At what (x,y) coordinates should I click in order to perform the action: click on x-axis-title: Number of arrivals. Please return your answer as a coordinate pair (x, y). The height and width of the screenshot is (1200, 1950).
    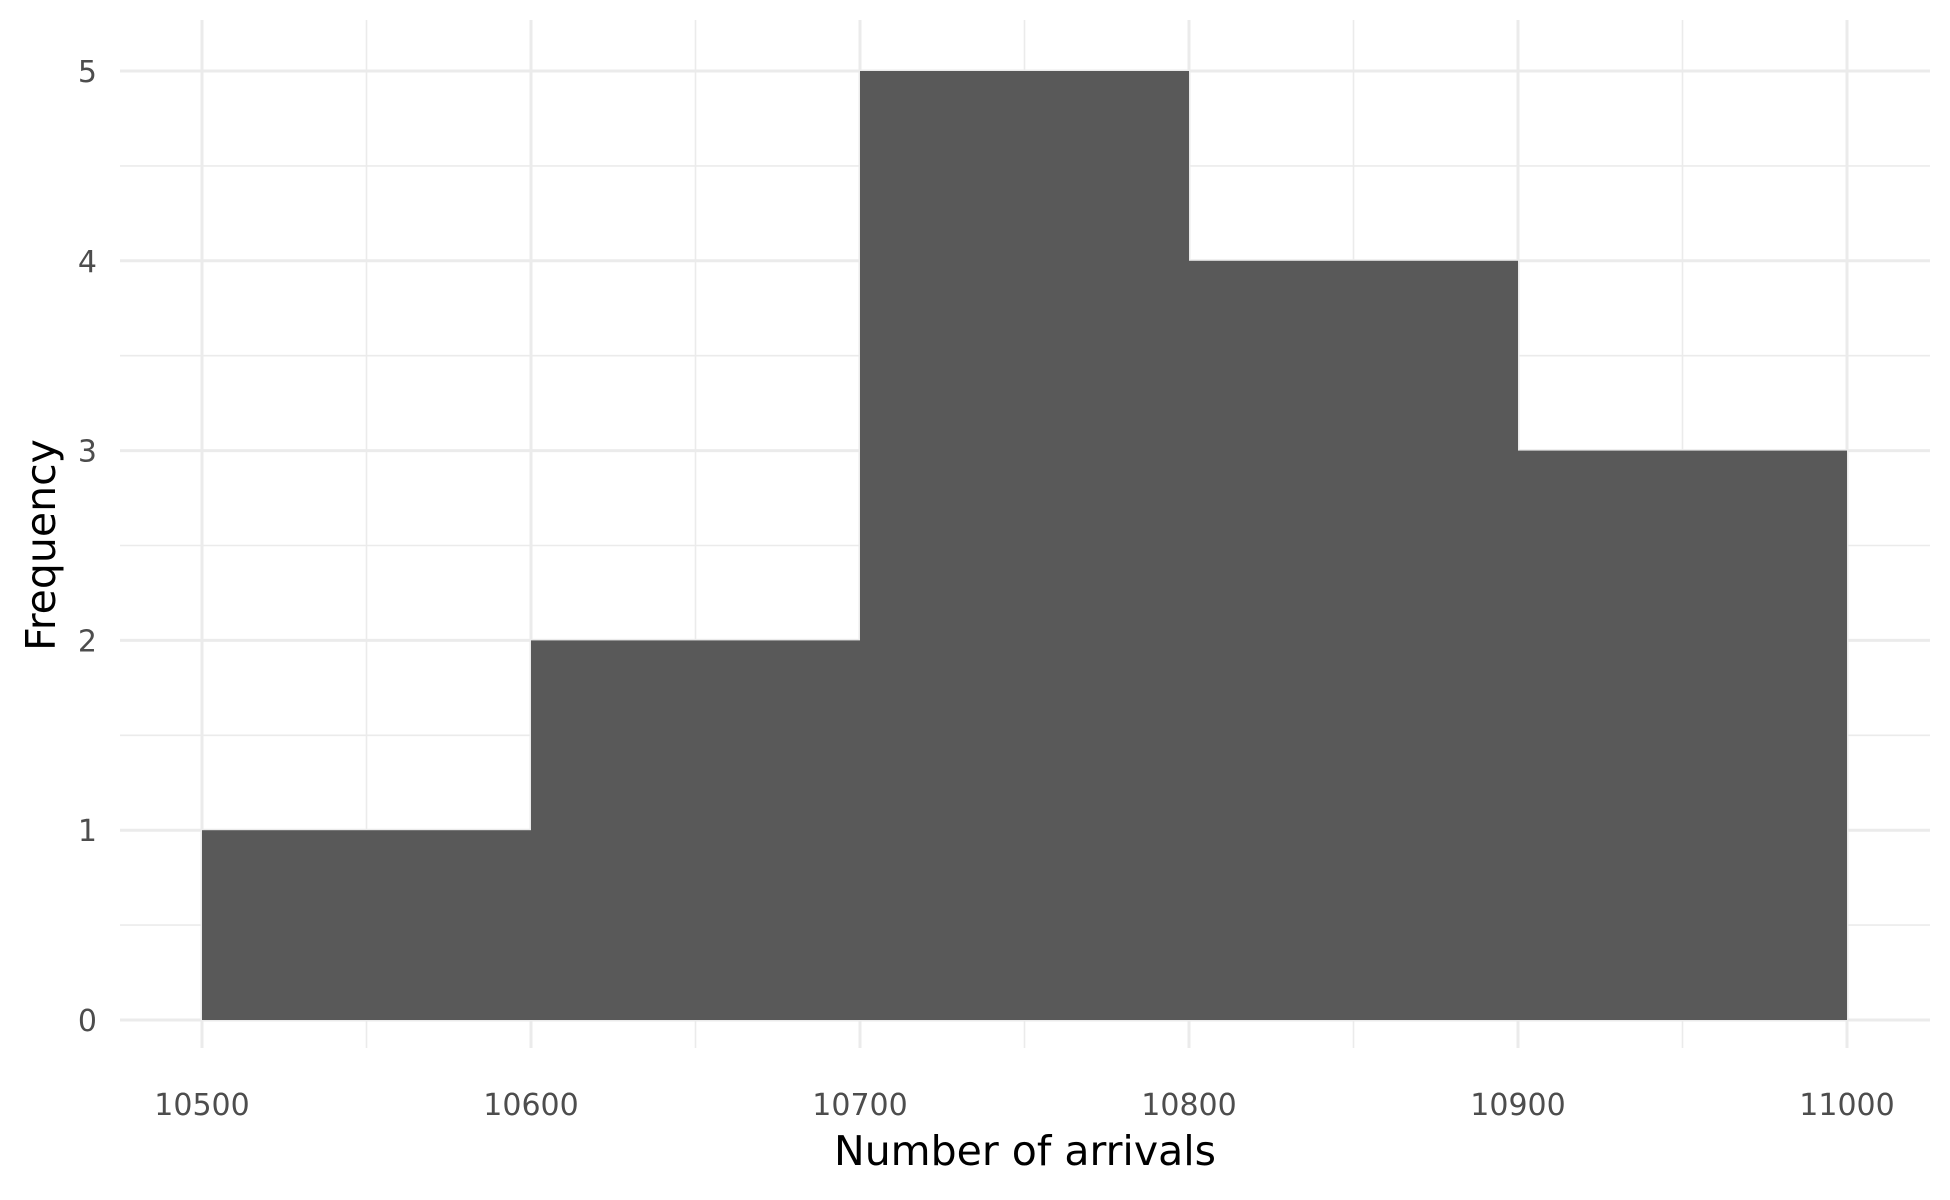
    Looking at the image, I should click on (1025, 1151).